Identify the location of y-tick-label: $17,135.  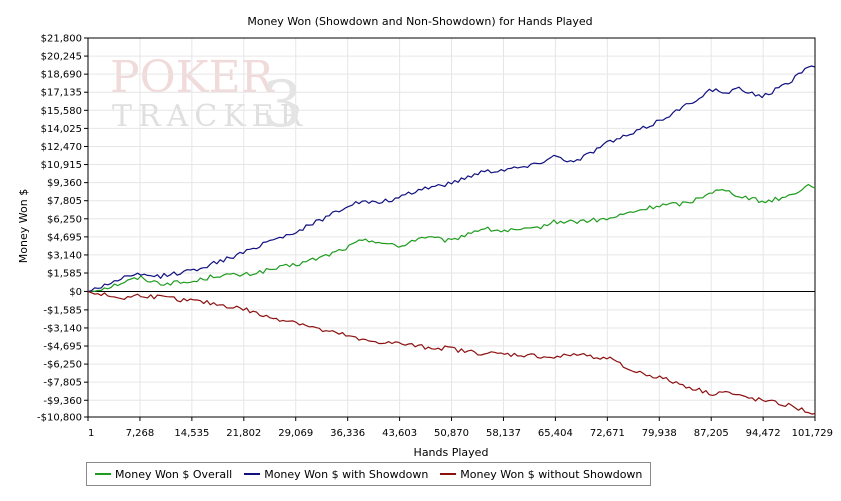
(61, 93).